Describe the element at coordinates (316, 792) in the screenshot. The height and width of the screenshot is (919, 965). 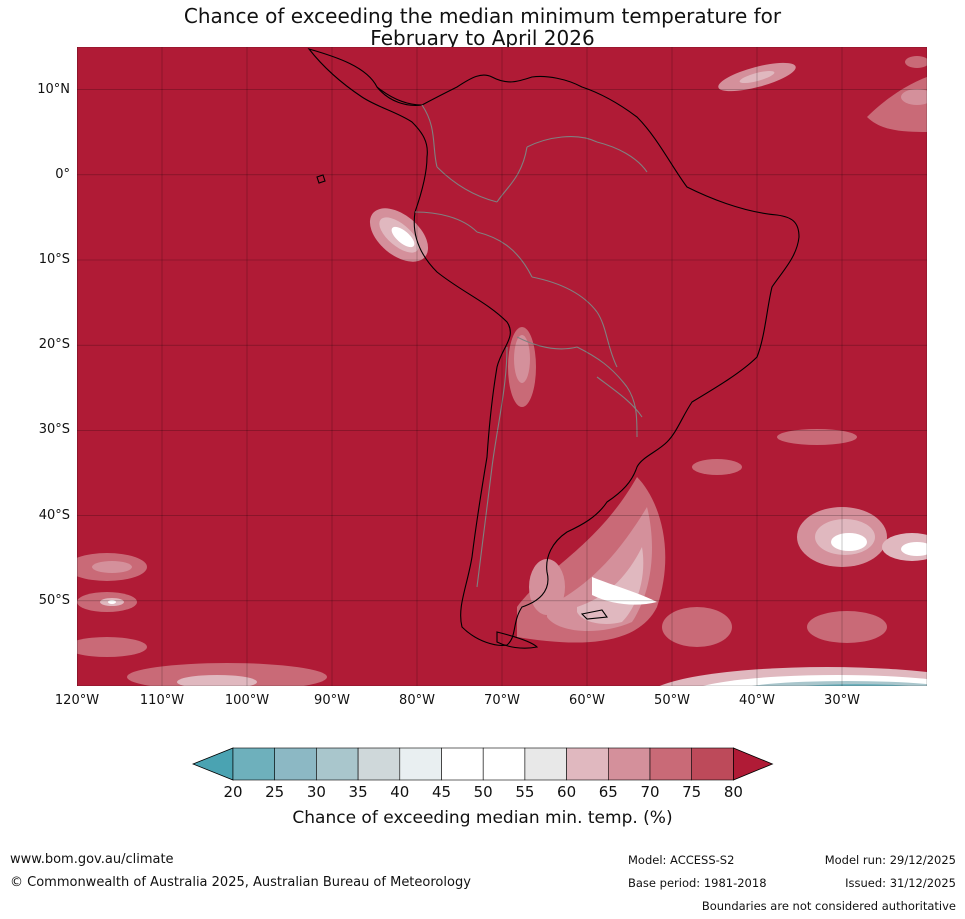
I see `colorbar-tick-label: 30` at that location.